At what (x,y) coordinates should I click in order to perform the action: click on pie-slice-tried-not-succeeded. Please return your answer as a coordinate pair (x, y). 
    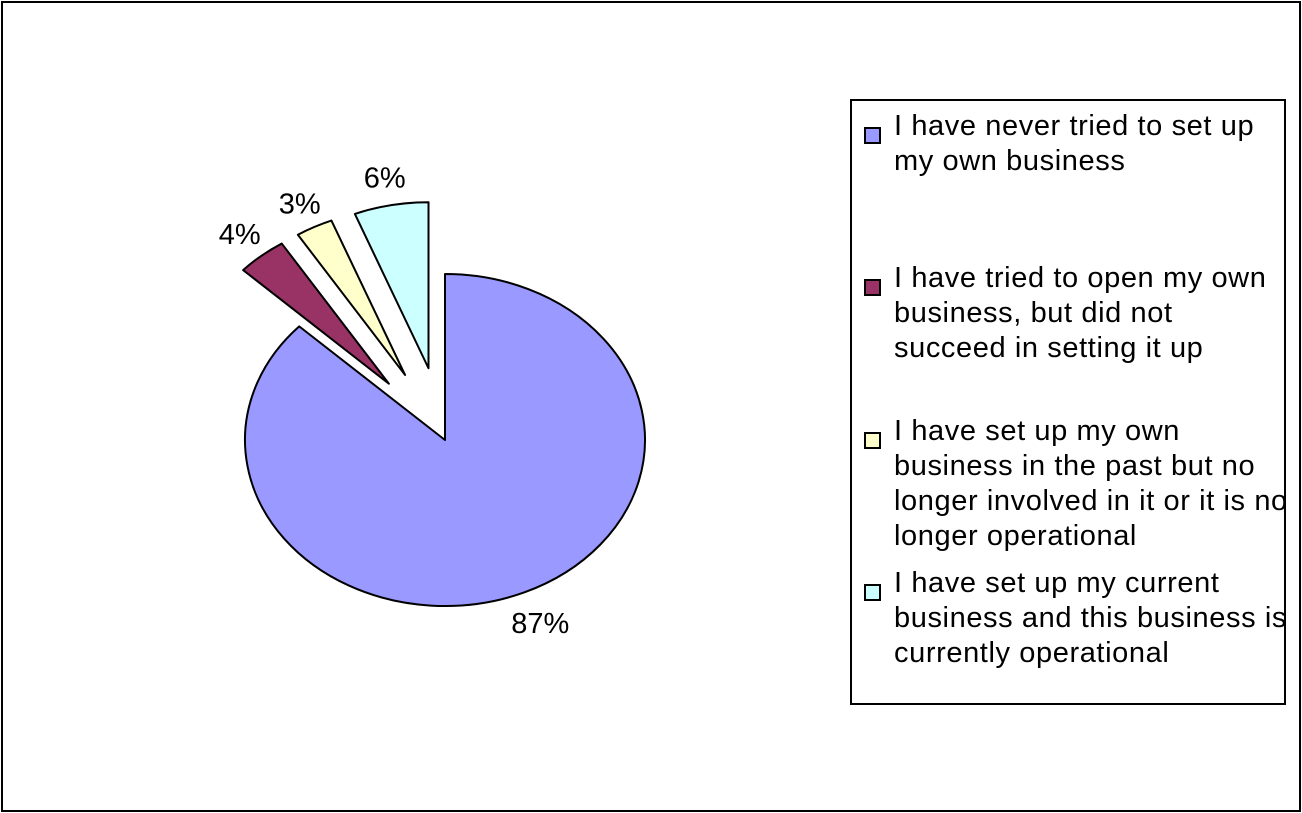
    Looking at the image, I should click on (316, 313).